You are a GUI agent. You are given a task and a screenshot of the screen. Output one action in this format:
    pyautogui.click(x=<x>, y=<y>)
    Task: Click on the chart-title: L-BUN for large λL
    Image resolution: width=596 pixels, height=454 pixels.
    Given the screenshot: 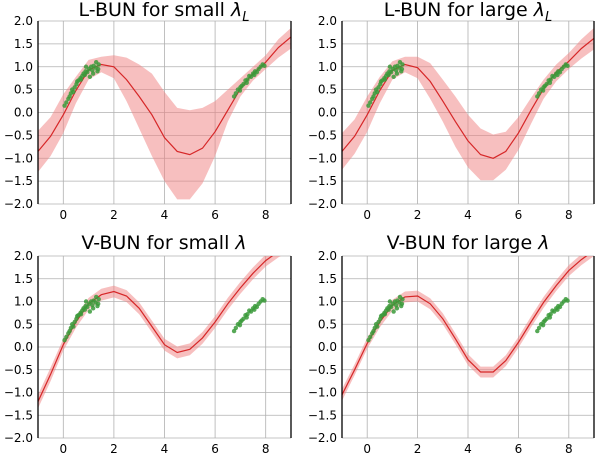 What is the action you would take?
    pyautogui.click(x=468, y=12)
    